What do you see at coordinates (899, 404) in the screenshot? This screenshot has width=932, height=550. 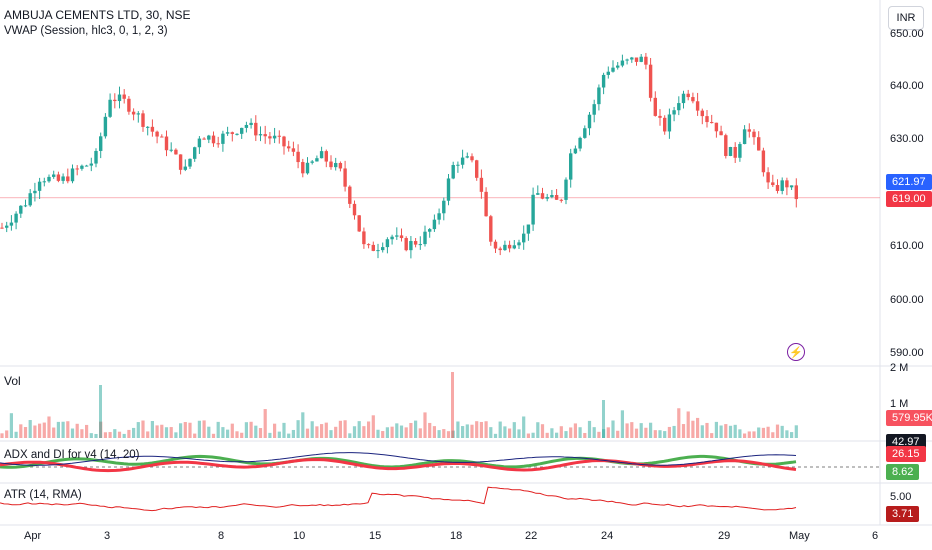 I see `volume-axis-label: 1 M` at bounding box center [899, 404].